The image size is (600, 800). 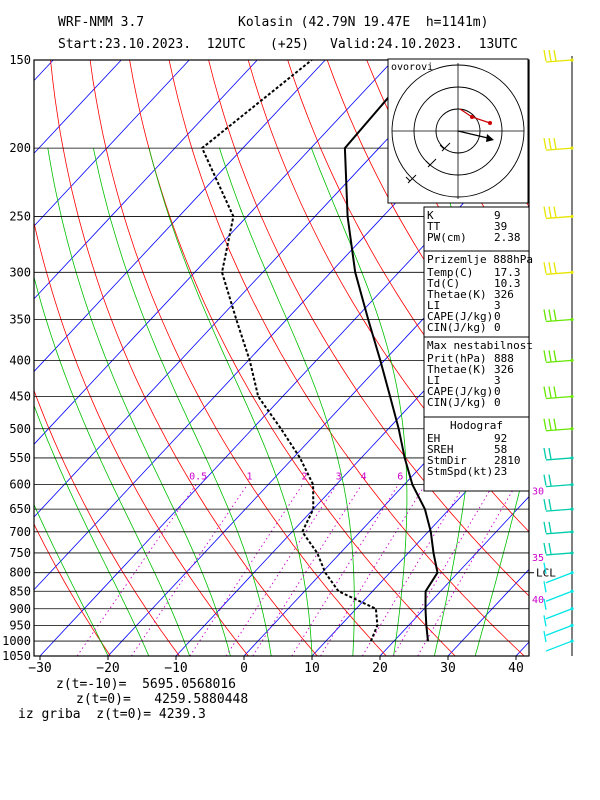 What do you see at coordinates (504, 358) in the screenshot?
I see `unstable-panel-value: 888` at bounding box center [504, 358].